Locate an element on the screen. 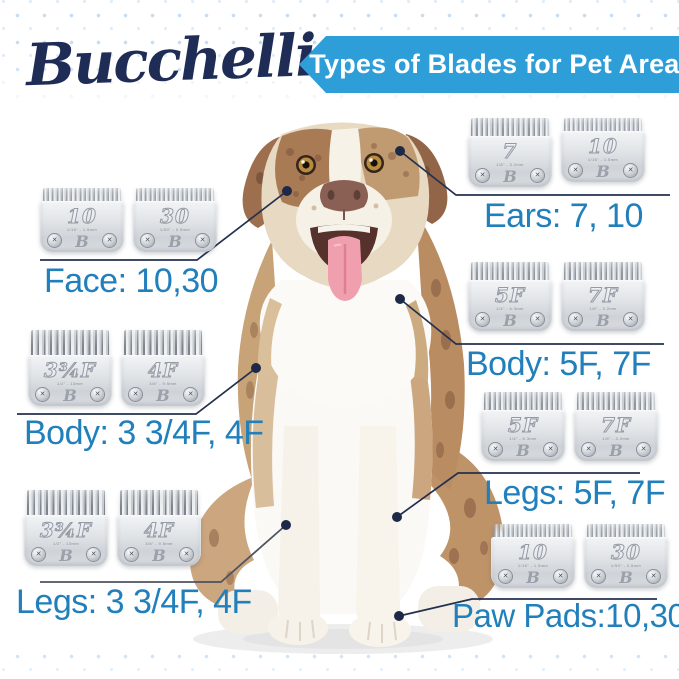  blade-group-face: 10 1/16" - 1.5mm B 30 1/50" - 0.5mm B is located at coordinates (128, 220).